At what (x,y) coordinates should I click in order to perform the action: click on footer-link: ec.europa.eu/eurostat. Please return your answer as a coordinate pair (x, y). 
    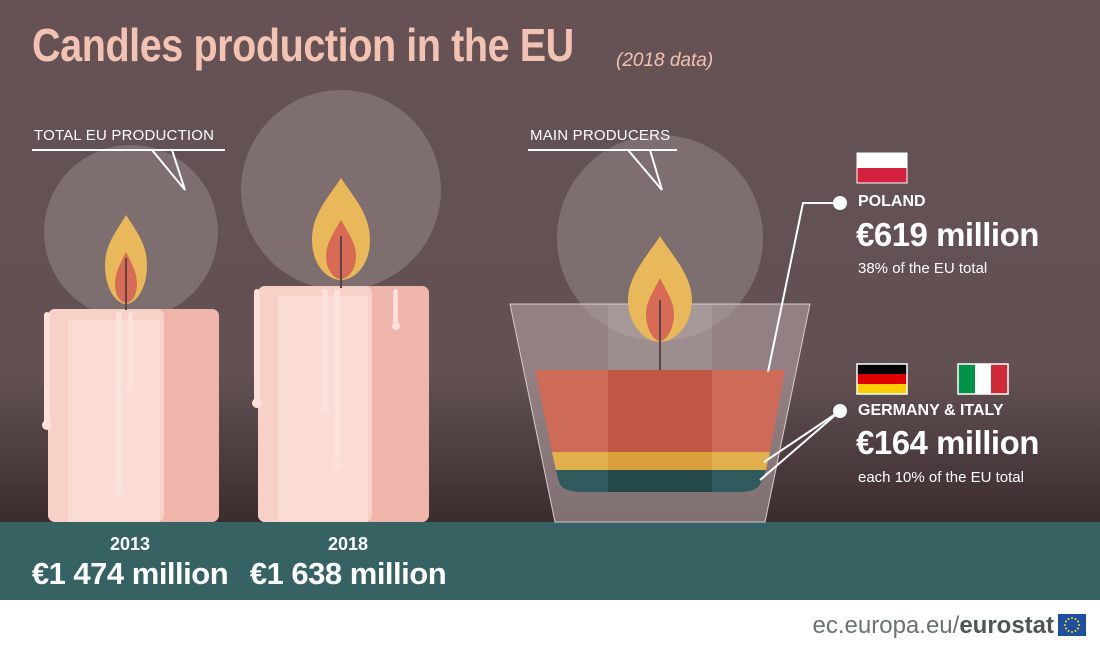
    Looking at the image, I should click on (933, 626).